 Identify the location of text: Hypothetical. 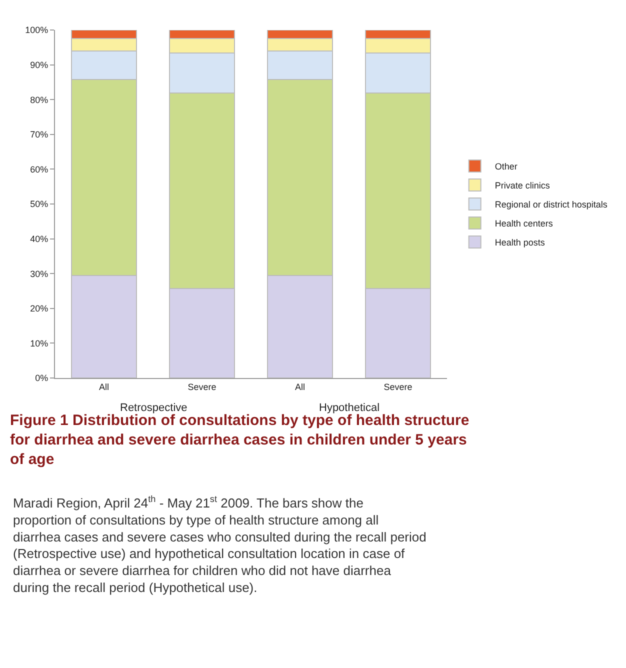
(349, 408).